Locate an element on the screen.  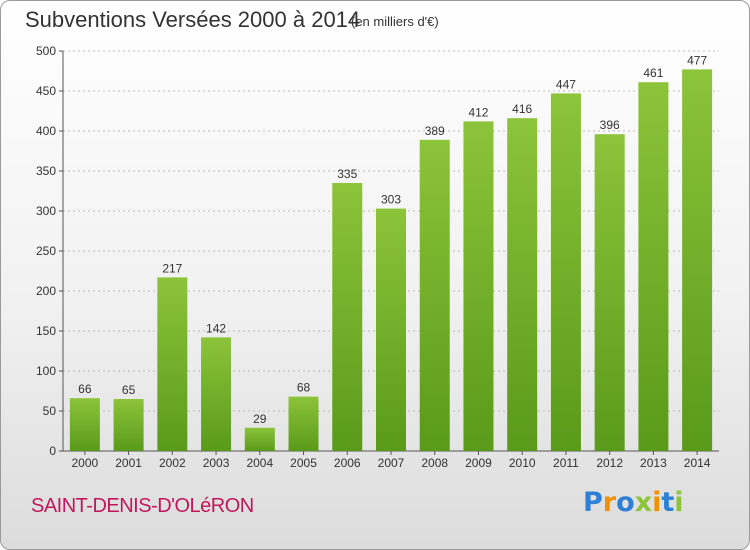
commune-name: SAINT-DENIS-D'OLéRON is located at coordinates (142, 506).